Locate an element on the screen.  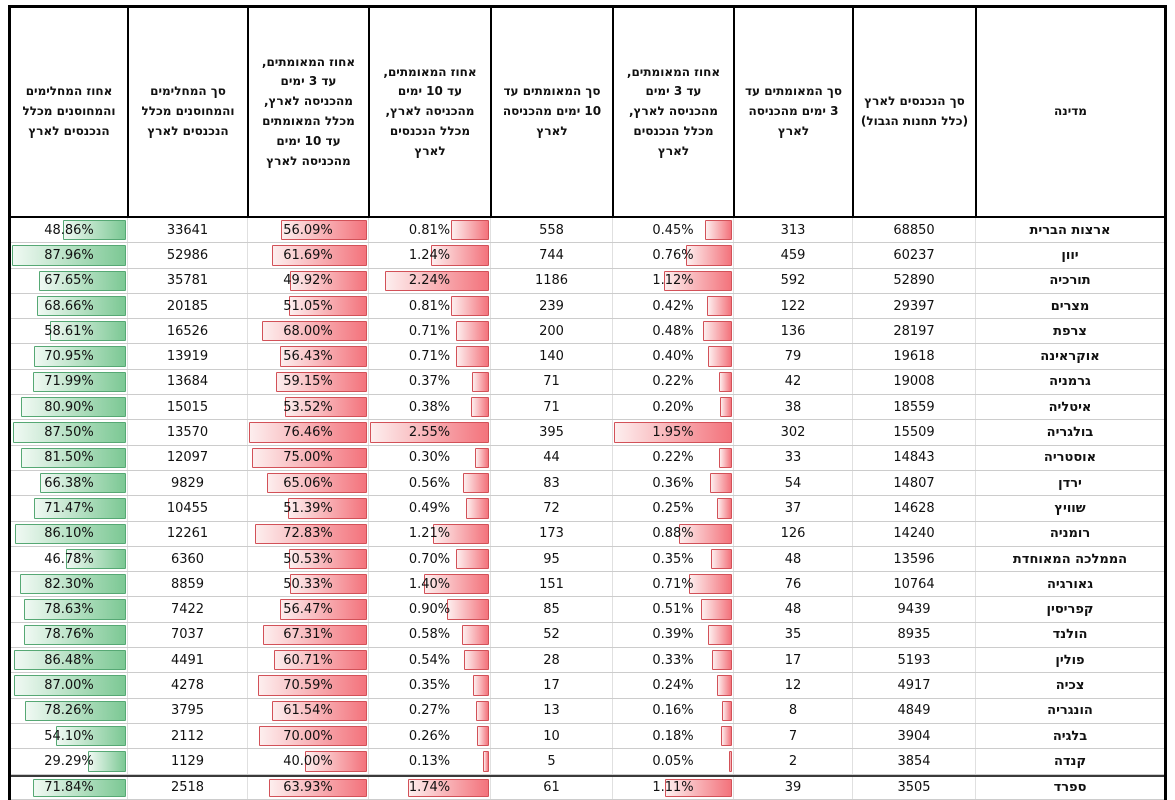
cell-confirmed_3d_count: 12 is located at coordinates (792, 685).